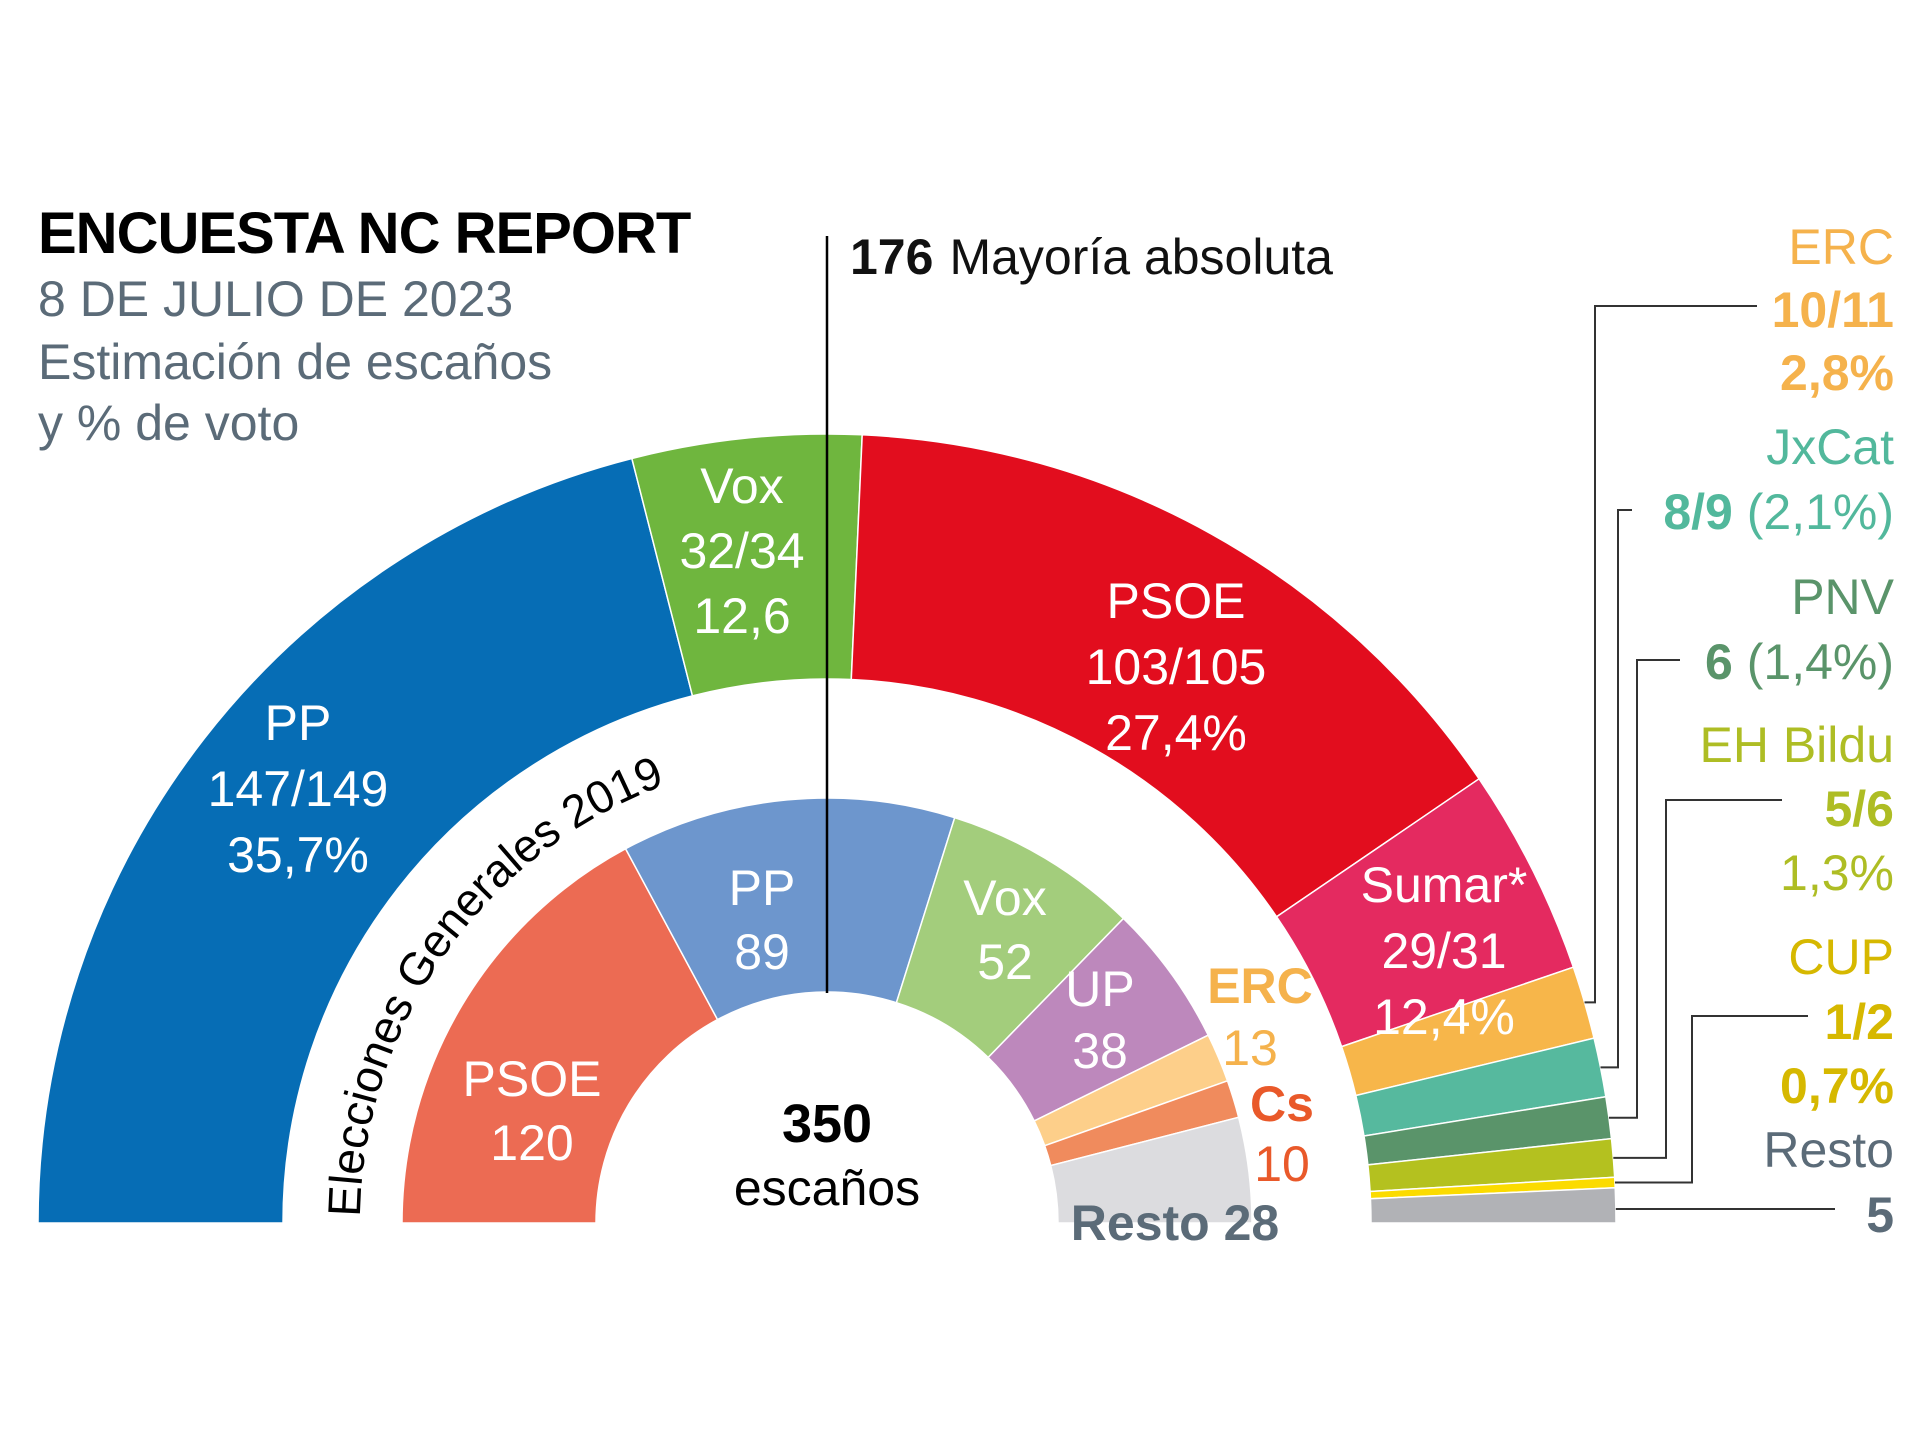 Image resolution: width=1916 pixels, height=1438 pixels. I want to click on seg-2019-pp, so click(790, 909).